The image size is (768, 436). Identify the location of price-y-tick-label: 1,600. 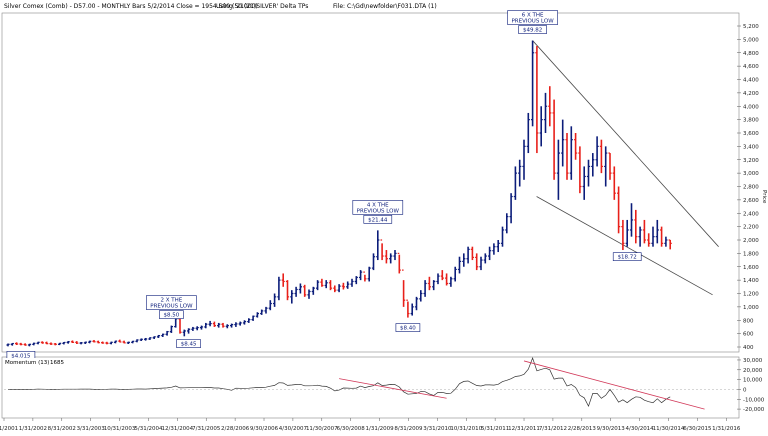
(751, 268).